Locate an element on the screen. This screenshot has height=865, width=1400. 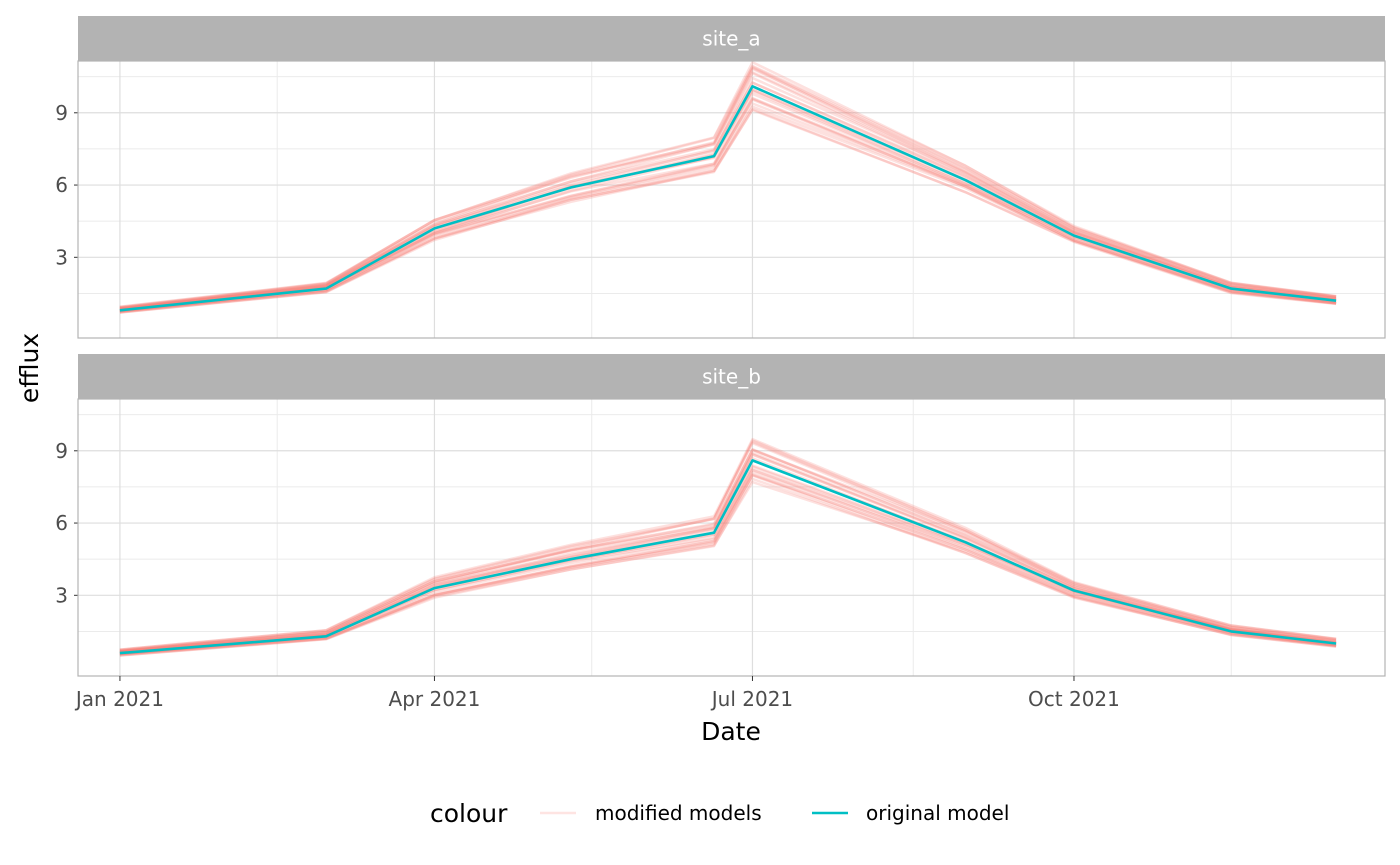
strip-site_b is located at coordinates (731, 376).